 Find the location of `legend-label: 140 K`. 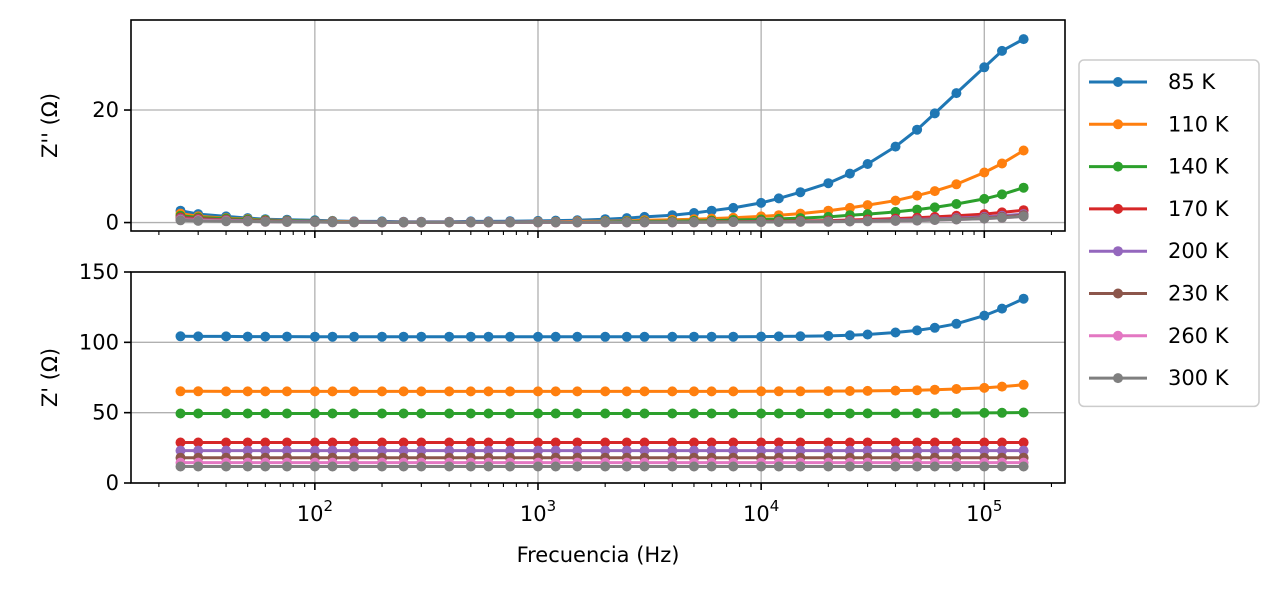

legend-label: 140 K is located at coordinates (1199, 167).